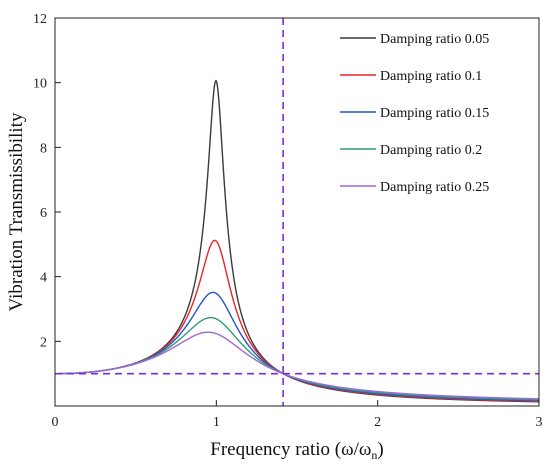  I want to click on x-axis-title: Frequency ratio (ω/ωn), so click(296, 450).